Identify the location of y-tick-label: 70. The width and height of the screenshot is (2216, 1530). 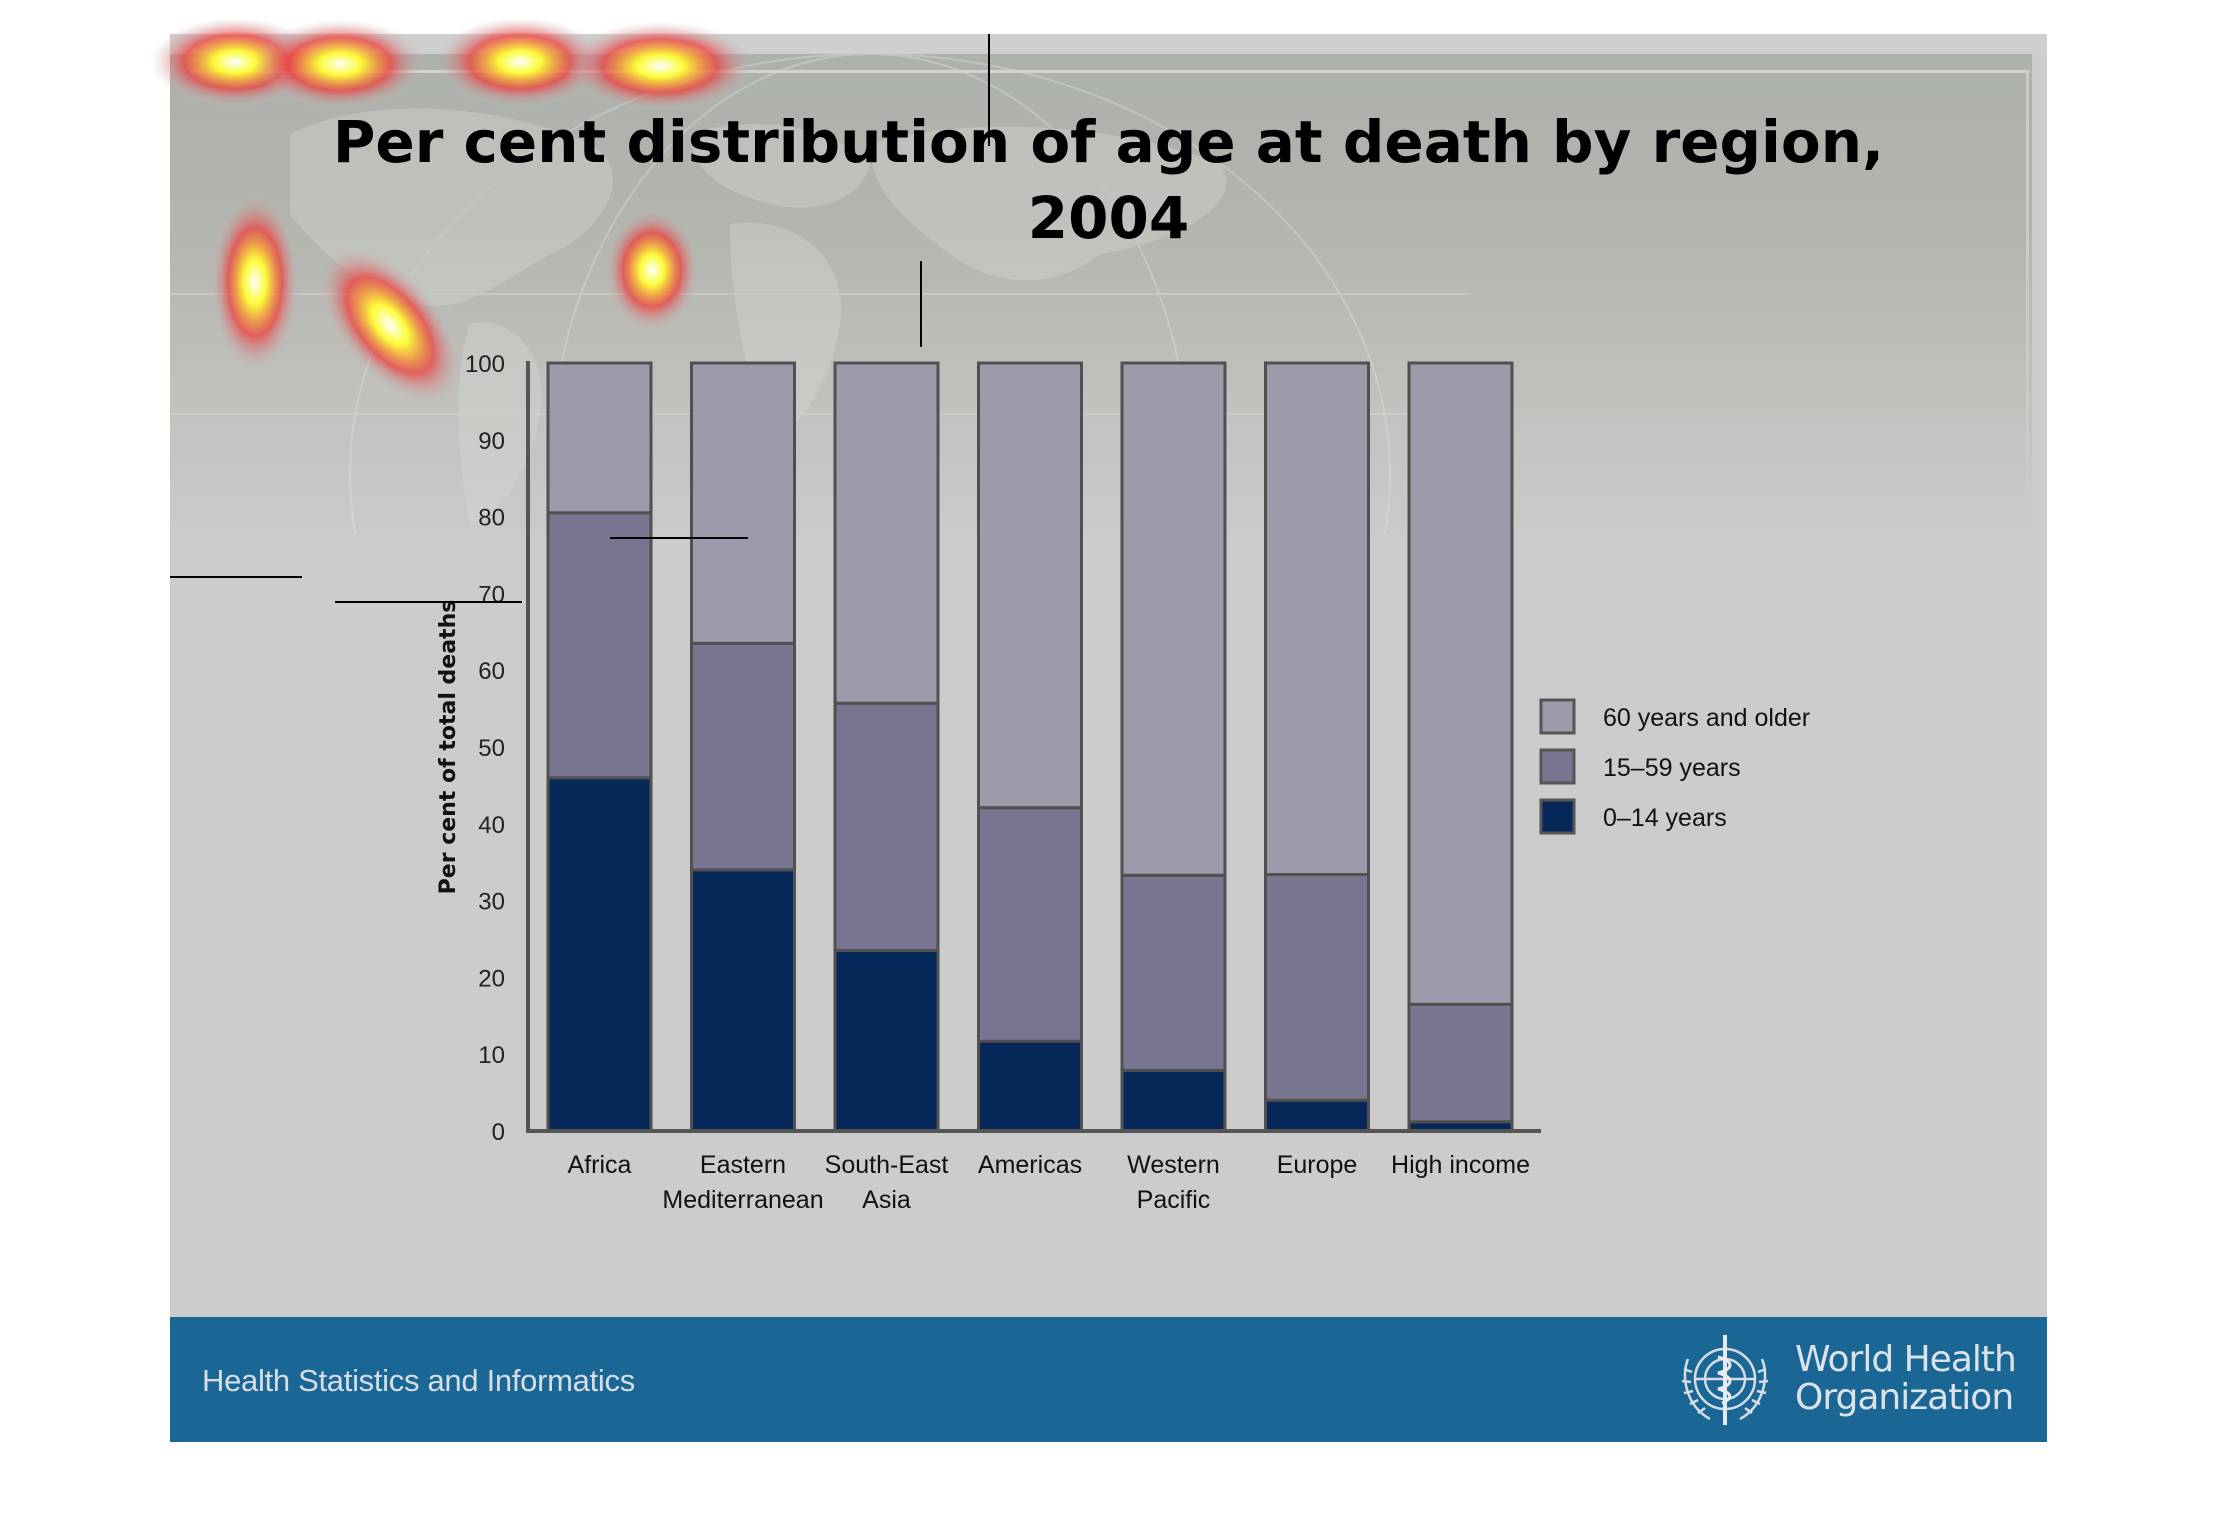
(491, 594).